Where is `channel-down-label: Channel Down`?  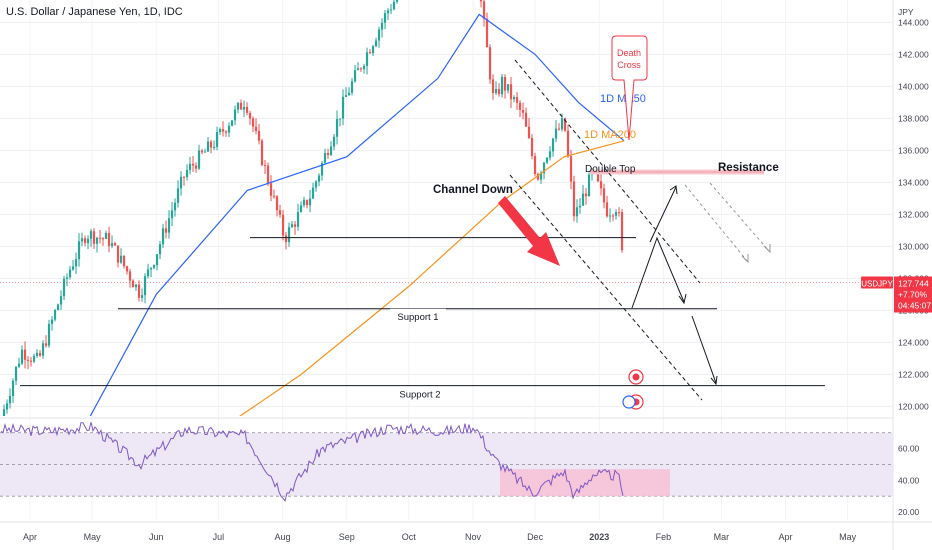 channel-down-label: Channel Down is located at coordinates (473, 190).